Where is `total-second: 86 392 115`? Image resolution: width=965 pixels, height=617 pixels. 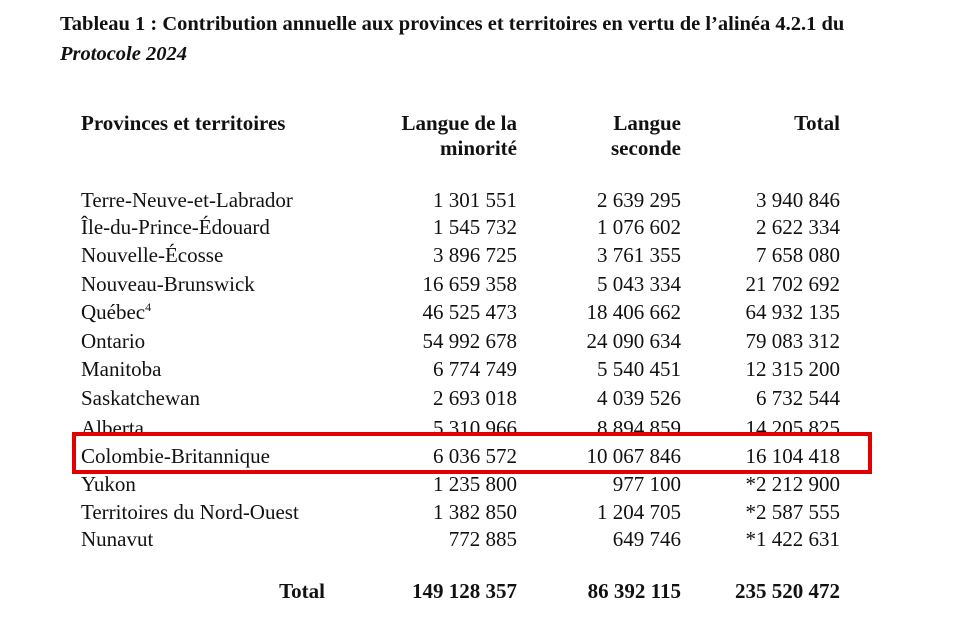 total-second: 86 392 115 is located at coordinates (634, 591).